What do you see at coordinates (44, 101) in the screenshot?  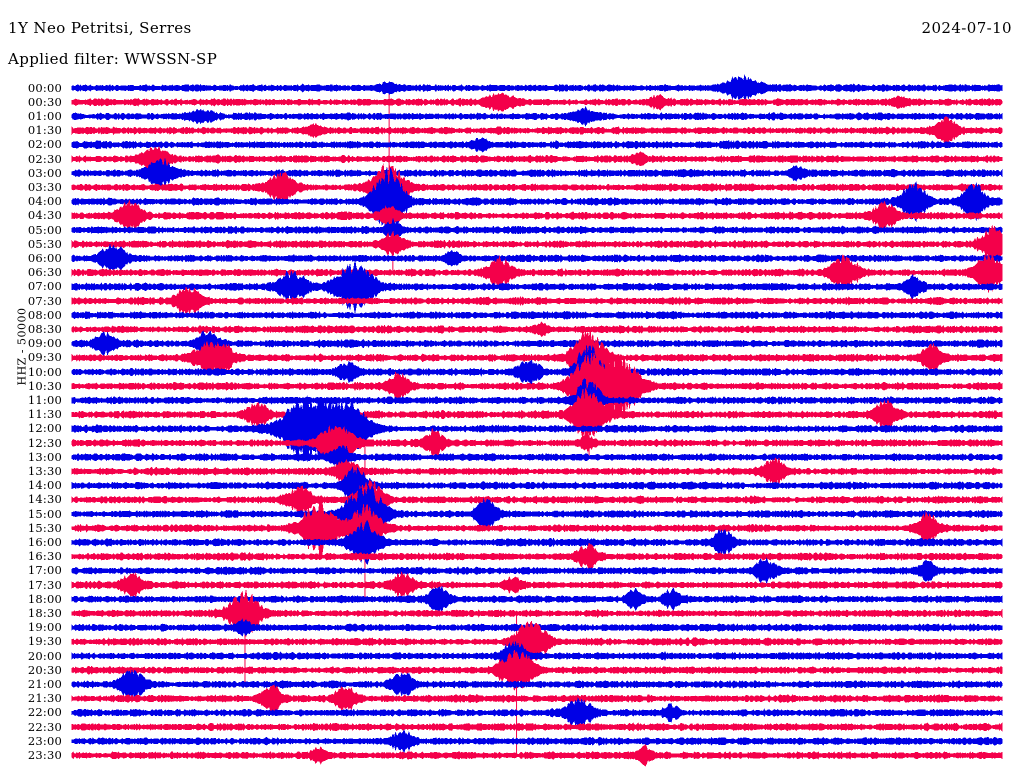 I see `time-row-label: 00:30` at bounding box center [44, 101].